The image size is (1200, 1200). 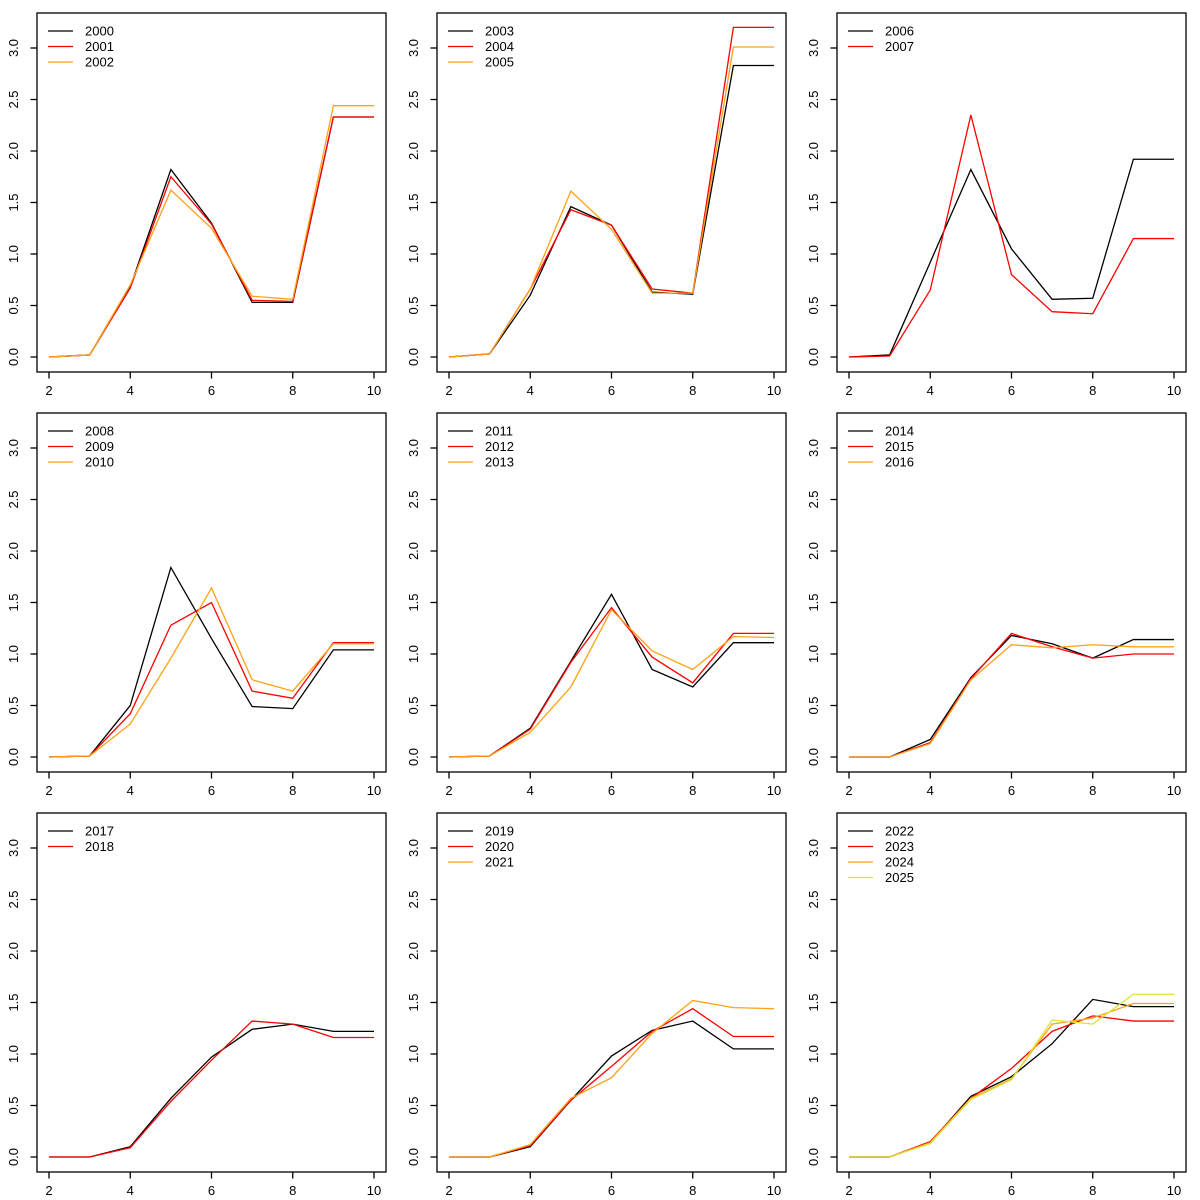 I want to click on legend-label-2013: 2013, so click(x=499, y=462).